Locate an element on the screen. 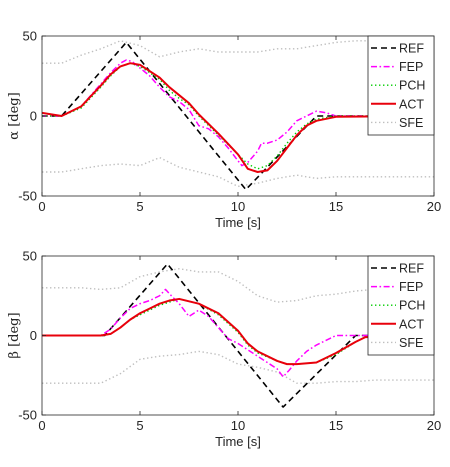 This screenshot has width=450, height=467. series-act-line is located at coordinates (238, 331).